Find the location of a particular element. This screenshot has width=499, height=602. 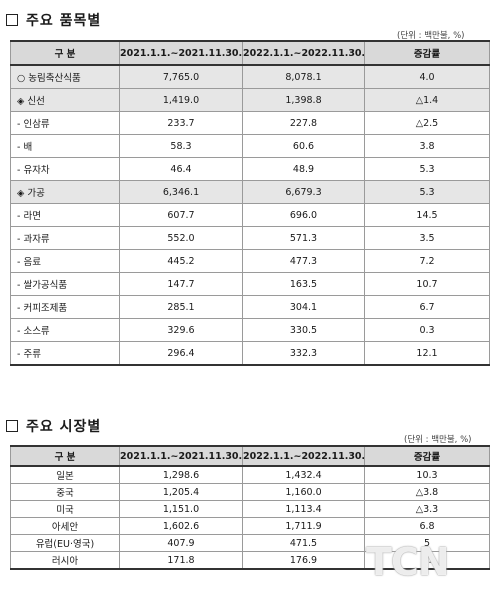

section-title-items-text: 주요 품목별 is located at coordinates (64, 21).